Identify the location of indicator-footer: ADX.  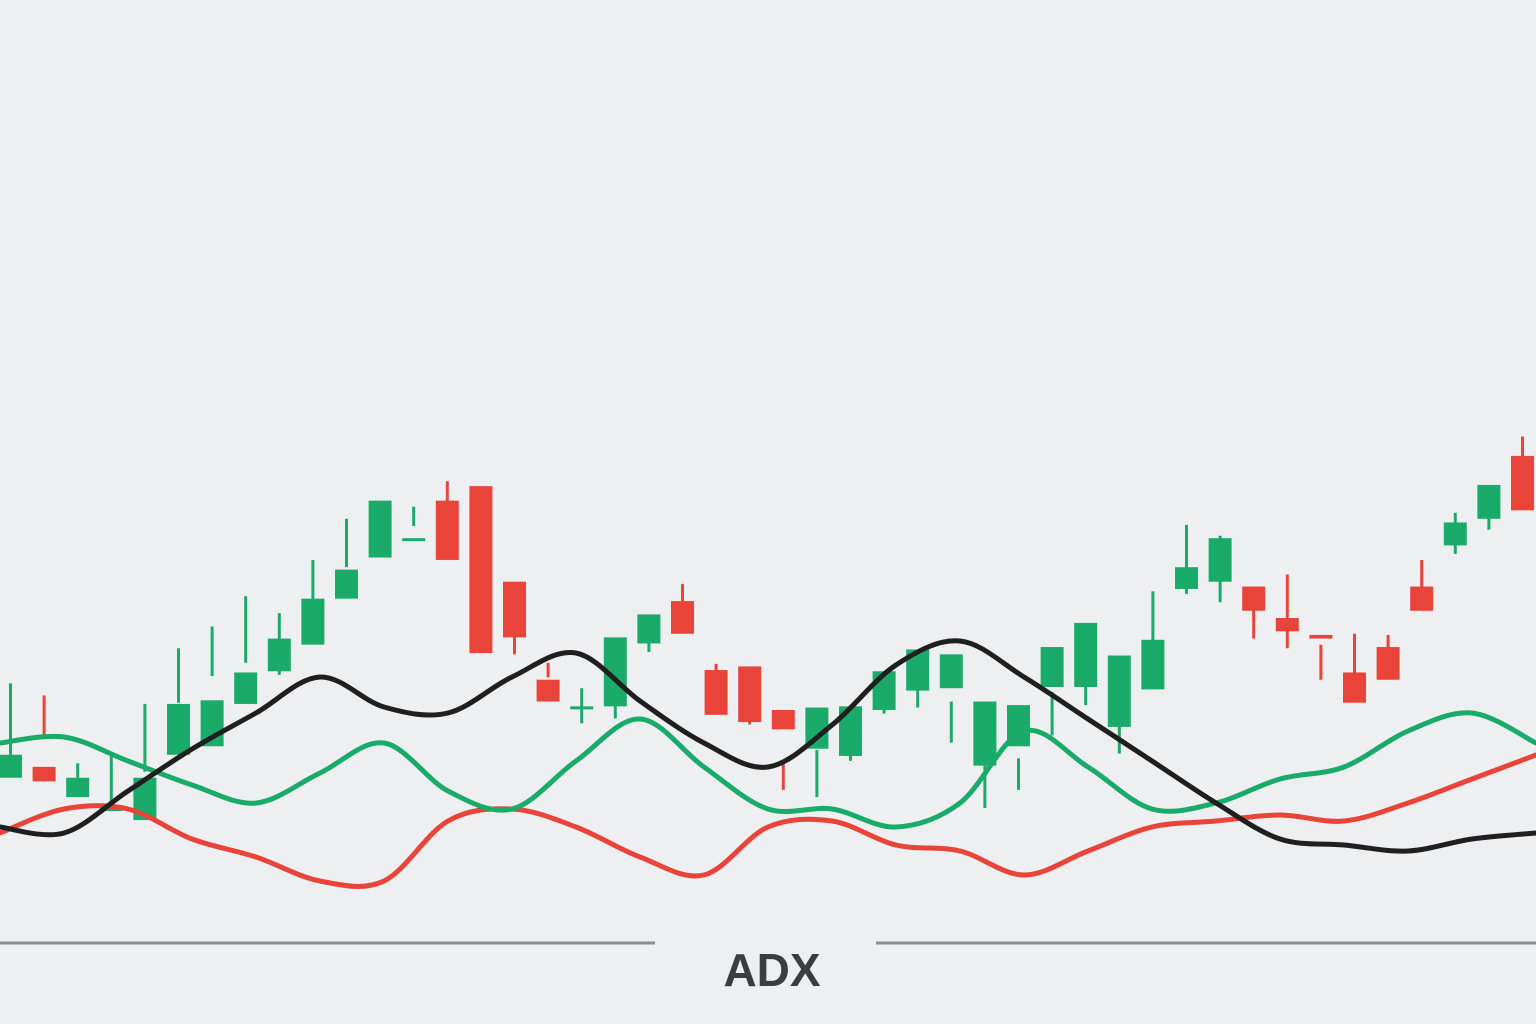
(768, 968).